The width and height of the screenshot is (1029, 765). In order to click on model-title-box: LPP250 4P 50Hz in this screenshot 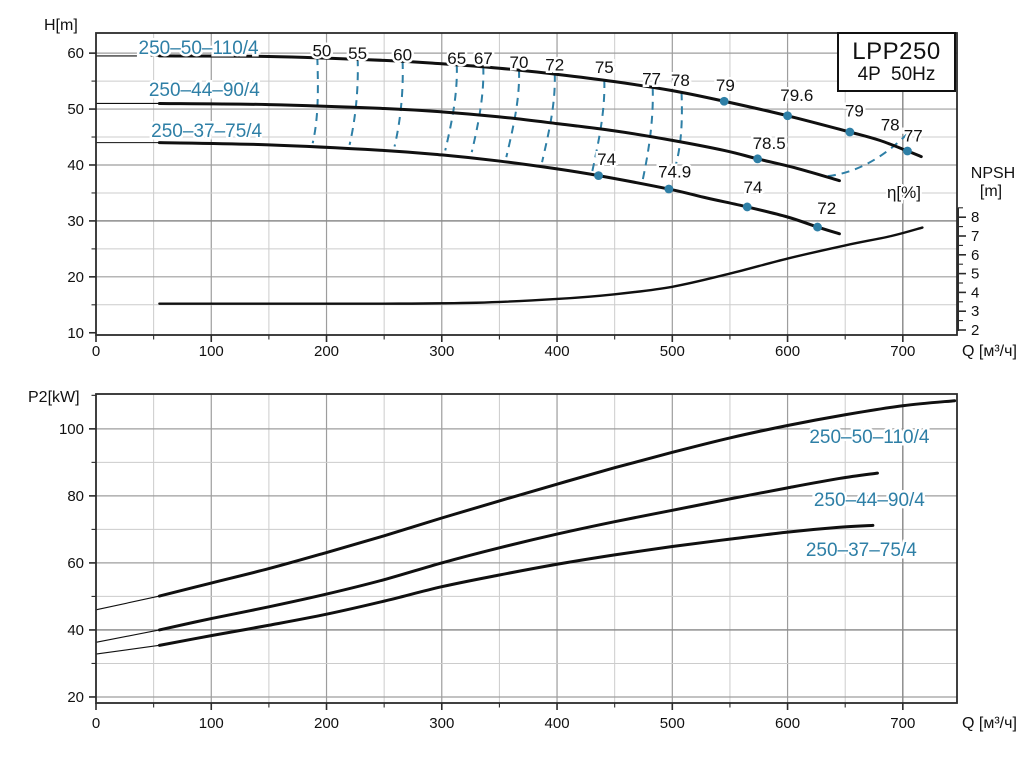, I will do `click(896, 62)`.